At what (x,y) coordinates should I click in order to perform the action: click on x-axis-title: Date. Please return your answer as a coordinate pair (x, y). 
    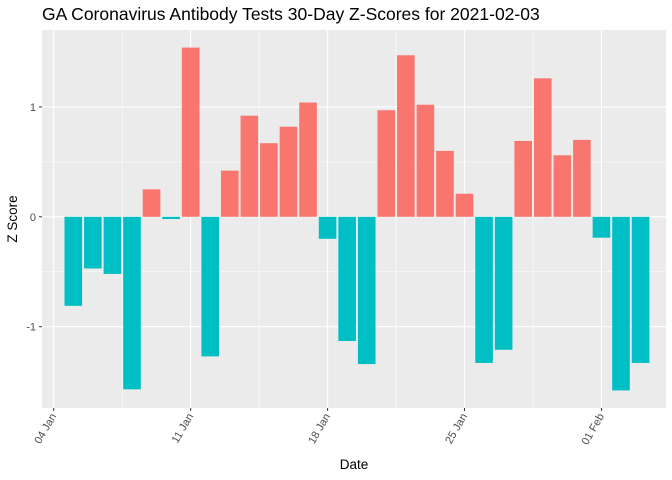
    Looking at the image, I should click on (354, 464).